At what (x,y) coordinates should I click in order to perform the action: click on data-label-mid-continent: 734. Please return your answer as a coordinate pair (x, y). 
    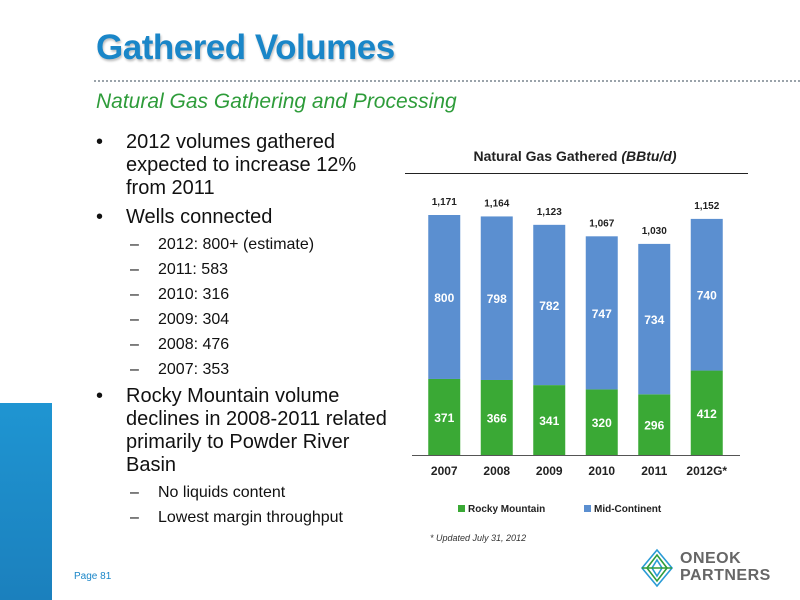
    Looking at the image, I should click on (654, 320).